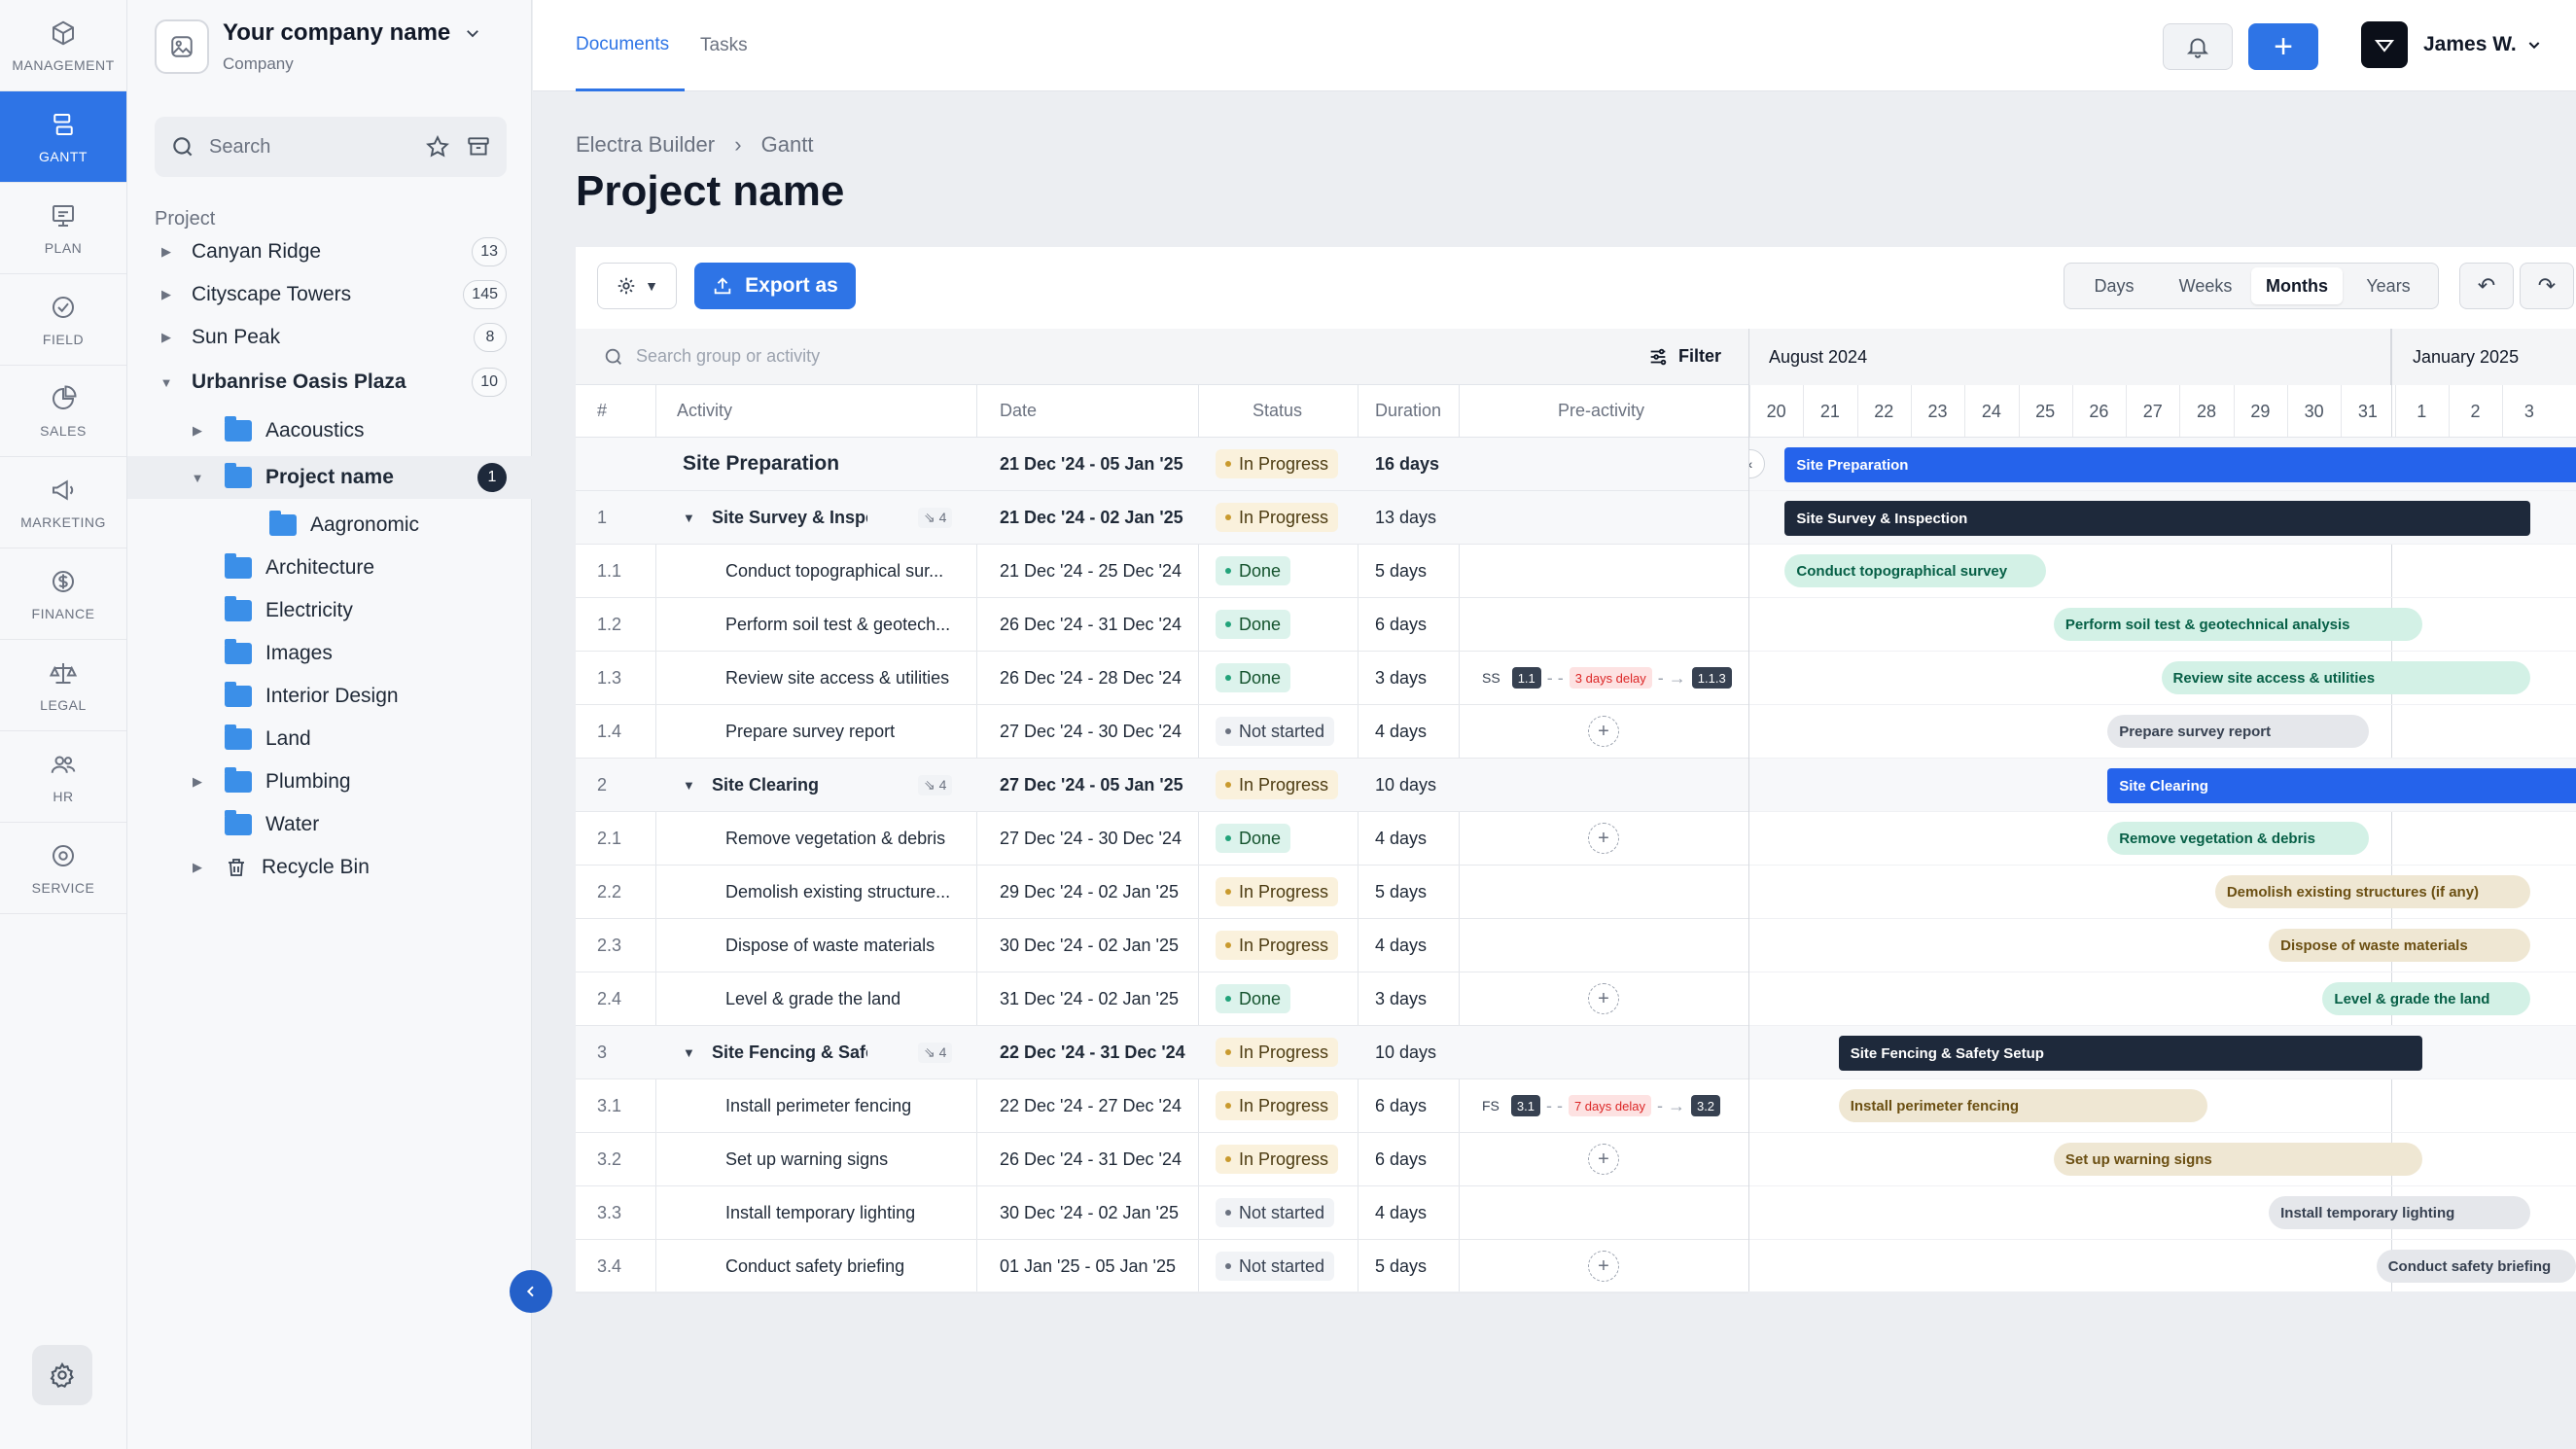 The image size is (2576, 1449). What do you see at coordinates (63, 594) in the screenshot?
I see `rail-item-finance: FINANCE` at bounding box center [63, 594].